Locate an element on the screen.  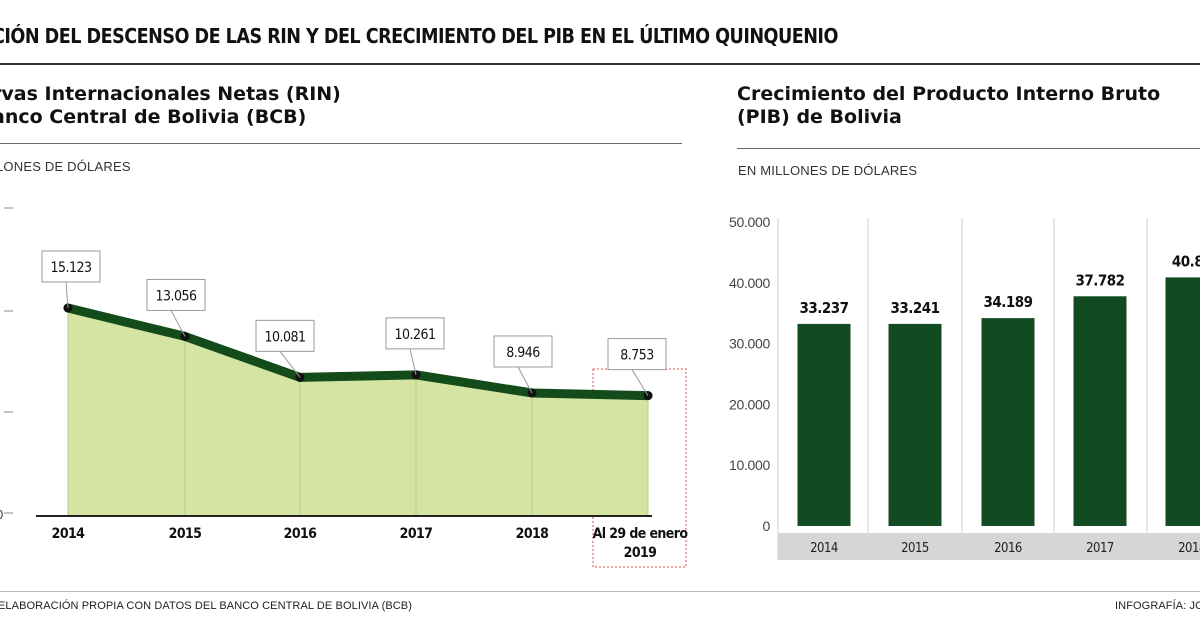
y-tick-label: 40.000 is located at coordinates (750, 283).